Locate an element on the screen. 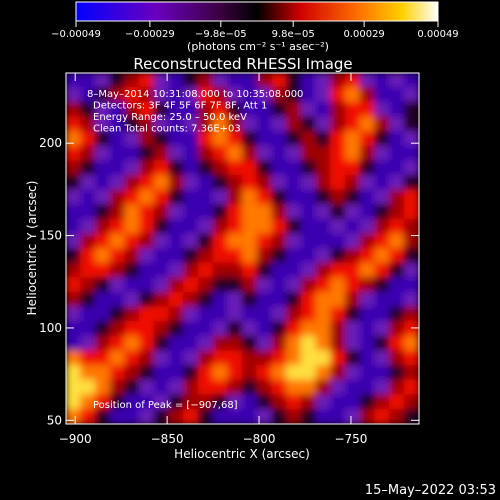 The height and width of the screenshot is (500, 500). y-axis-label: Heliocentric Y (arcsec) is located at coordinates (32, 248).